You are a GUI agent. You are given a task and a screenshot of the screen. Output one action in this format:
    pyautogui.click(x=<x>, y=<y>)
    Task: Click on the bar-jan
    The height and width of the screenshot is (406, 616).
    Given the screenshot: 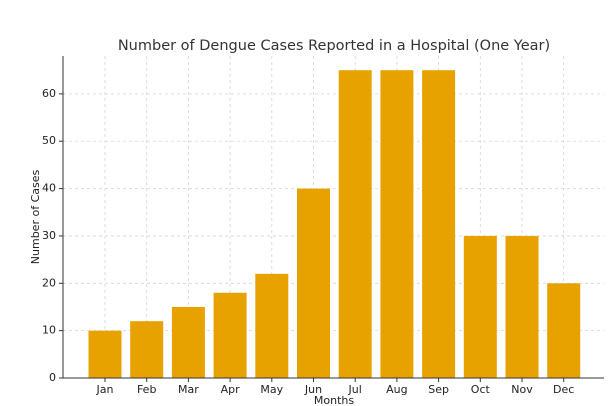 What is the action you would take?
    pyautogui.click(x=105, y=354)
    